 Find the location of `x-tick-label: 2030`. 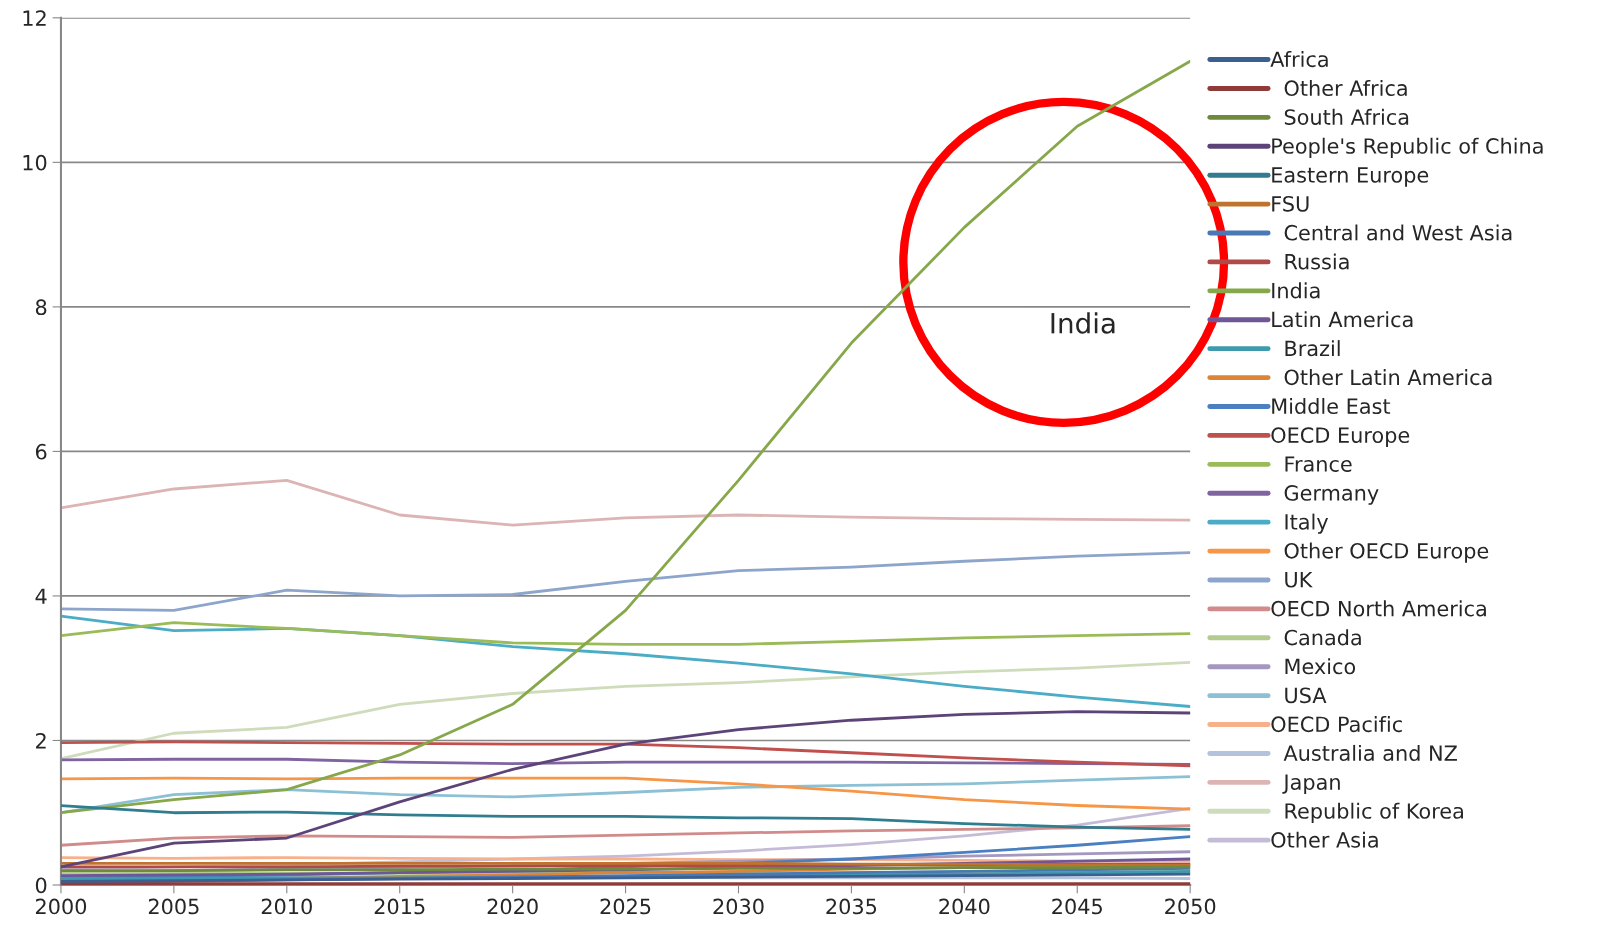

x-tick-label: 2030 is located at coordinates (738, 906).